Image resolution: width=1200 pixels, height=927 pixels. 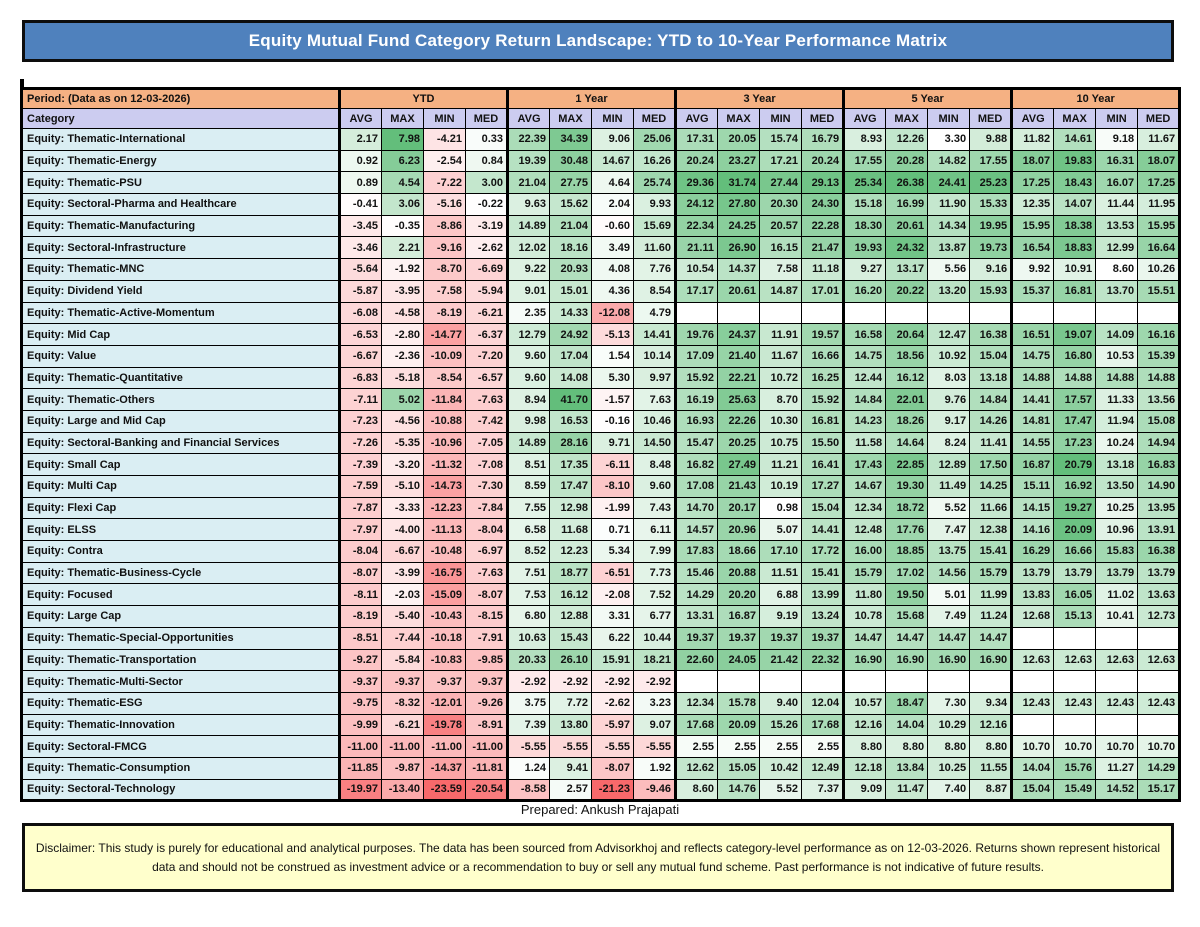 I want to click on value-cell: -2.62, so click(x=612, y=703).